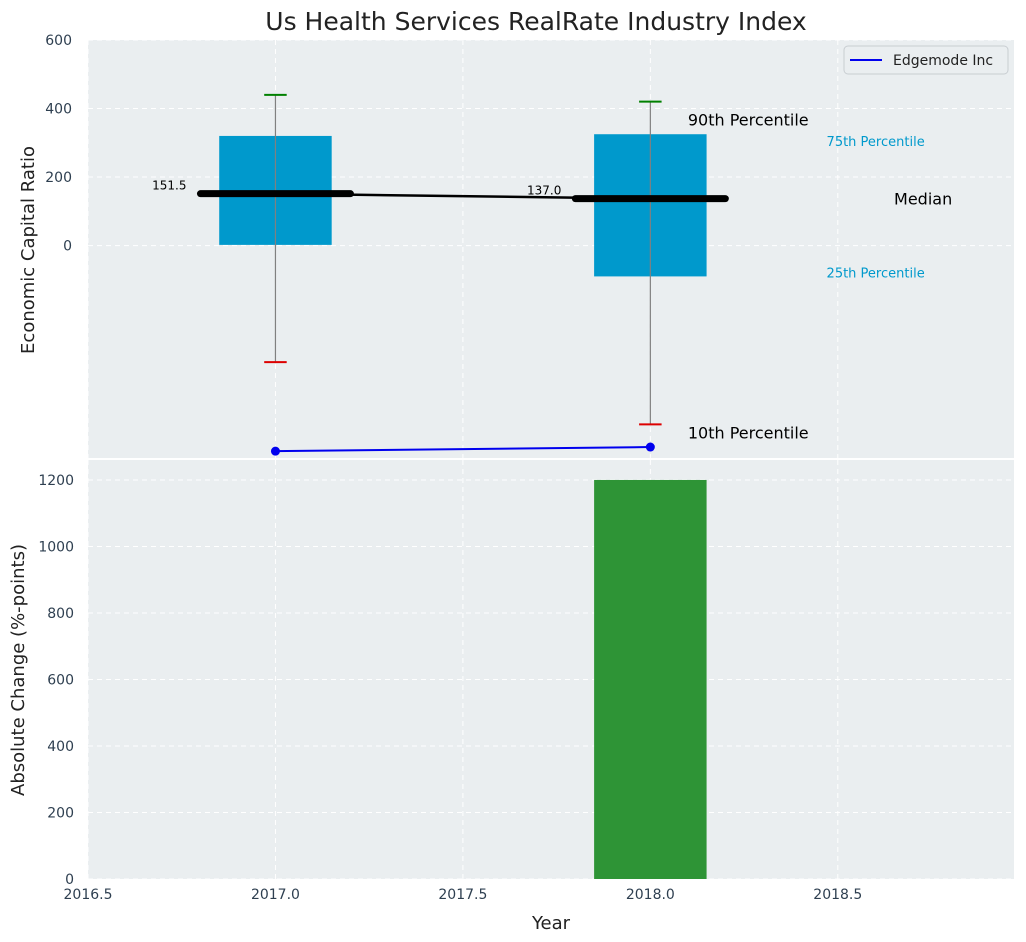 The width and height of the screenshot is (1026, 942). Describe the element at coordinates (650, 895) in the screenshot. I see `x-tick-label: 2018.0` at that location.